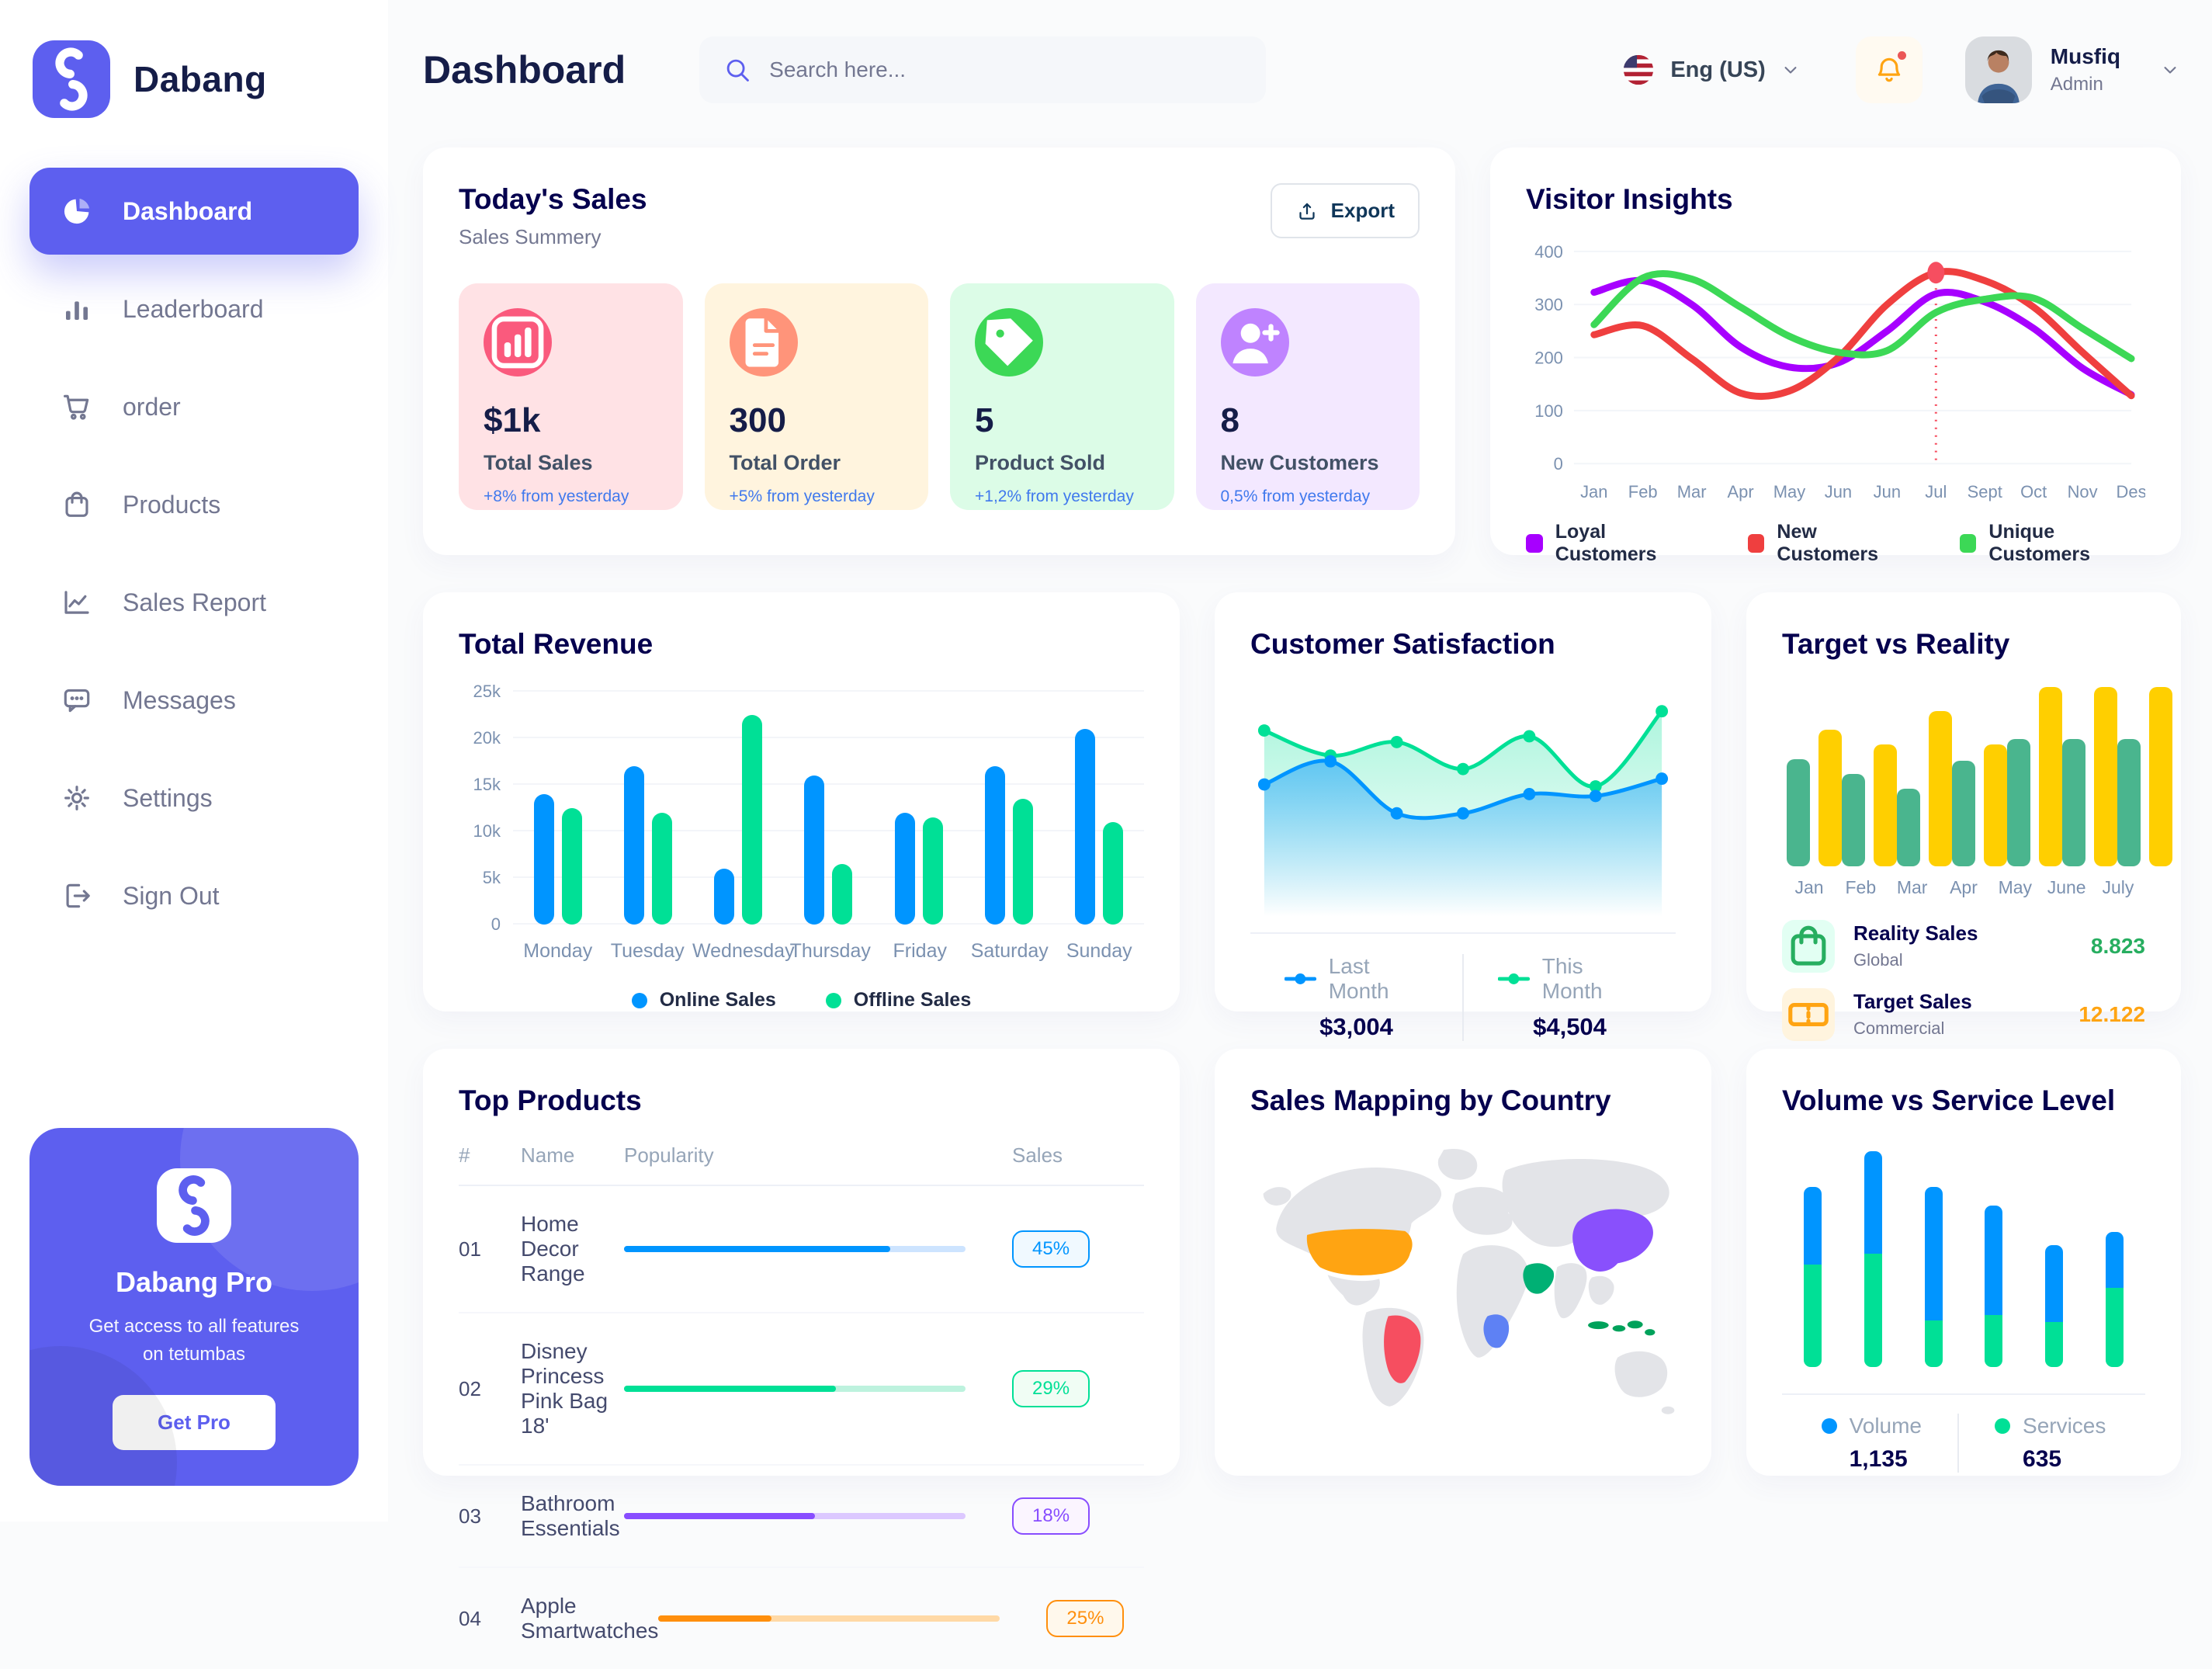 This screenshot has height=1669, width=2212. What do you see at coordinates (194, 407) in the screenshot?
I see `sidebar-item-order: order` at bounding box center [194, 407].